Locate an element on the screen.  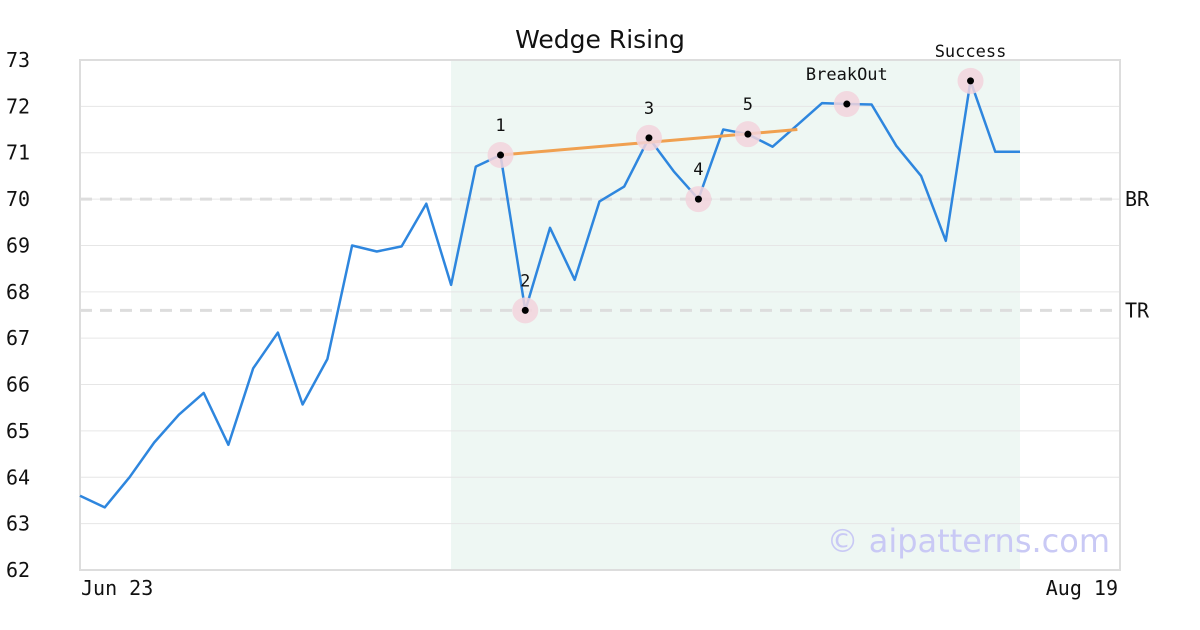
y-tick-label: 68 is located at coordinates (18, 292).